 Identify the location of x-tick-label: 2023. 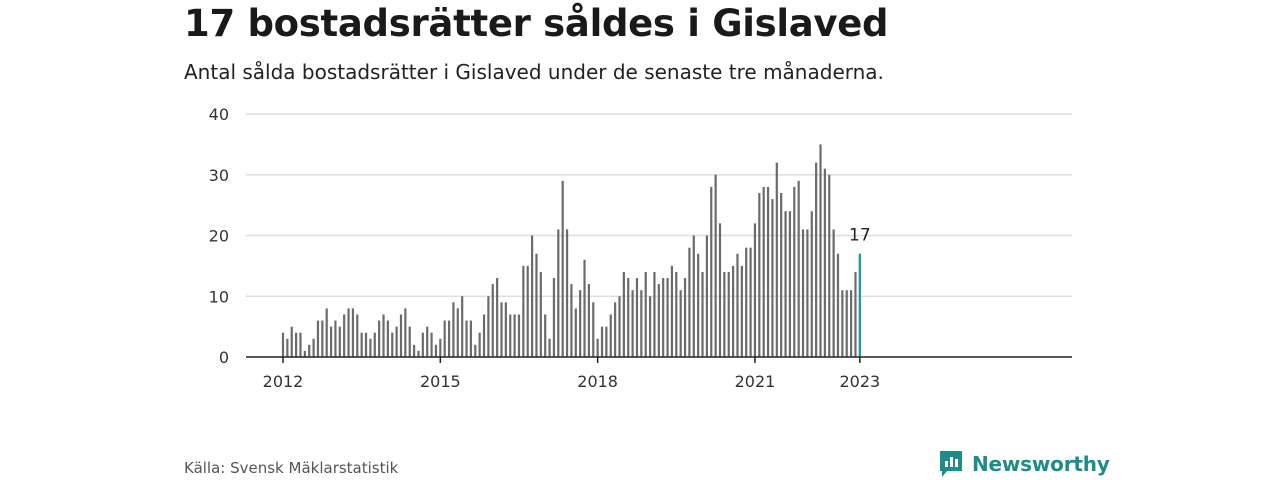
(859, 381).